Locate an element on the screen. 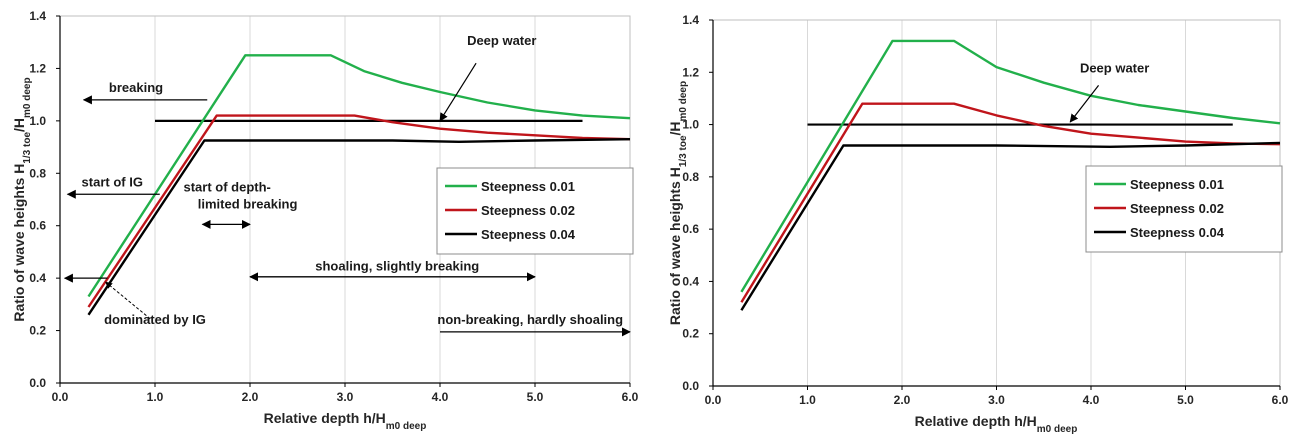 The image size is (1296, 440). annotation-text: limited breaking is located at coordinates (248, 204).